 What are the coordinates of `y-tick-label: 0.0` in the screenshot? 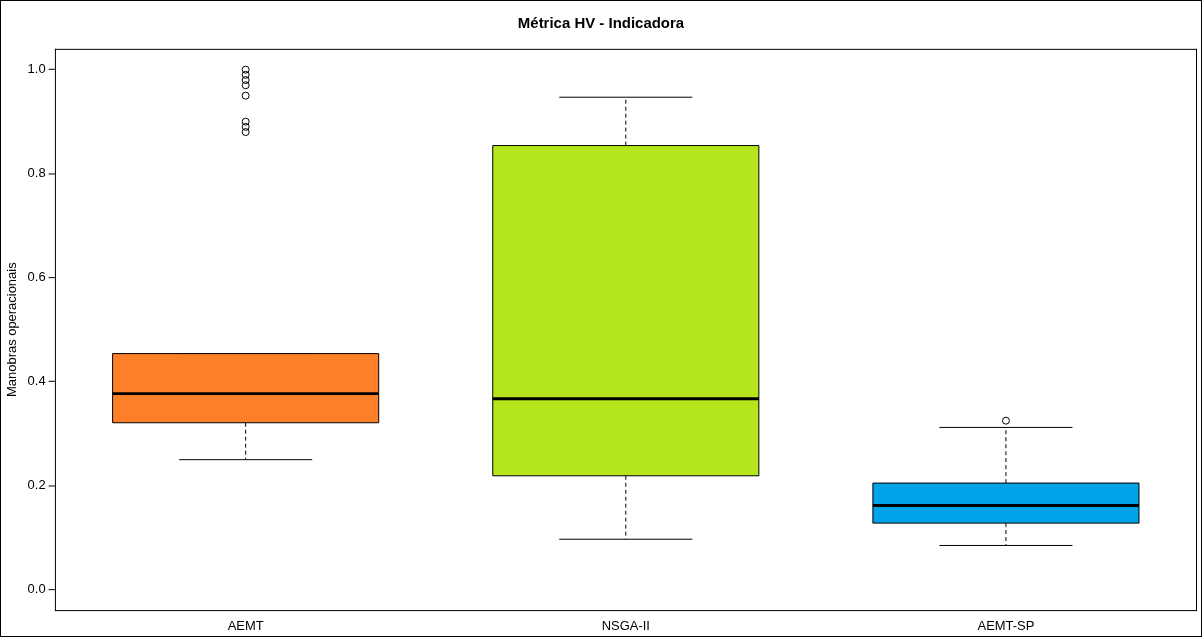 It's located at (36, 589).